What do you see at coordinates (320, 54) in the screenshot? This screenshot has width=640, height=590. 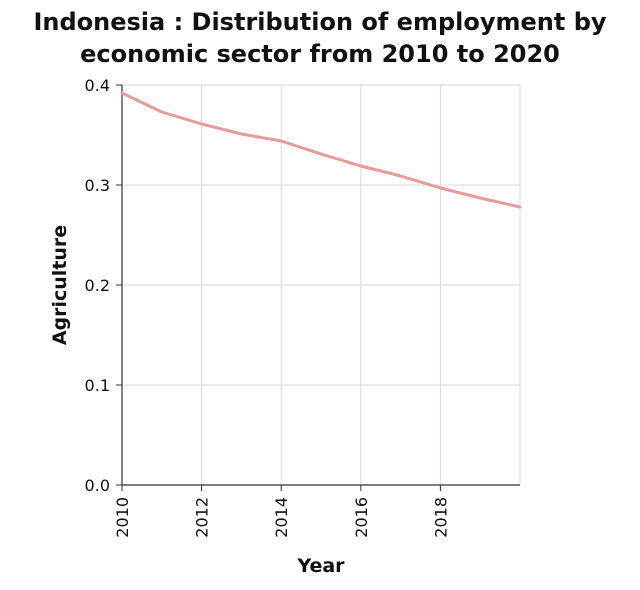 I see `chart-title-line-2: economic sector from 2010 to 2020` at bounding box center [320, 54].